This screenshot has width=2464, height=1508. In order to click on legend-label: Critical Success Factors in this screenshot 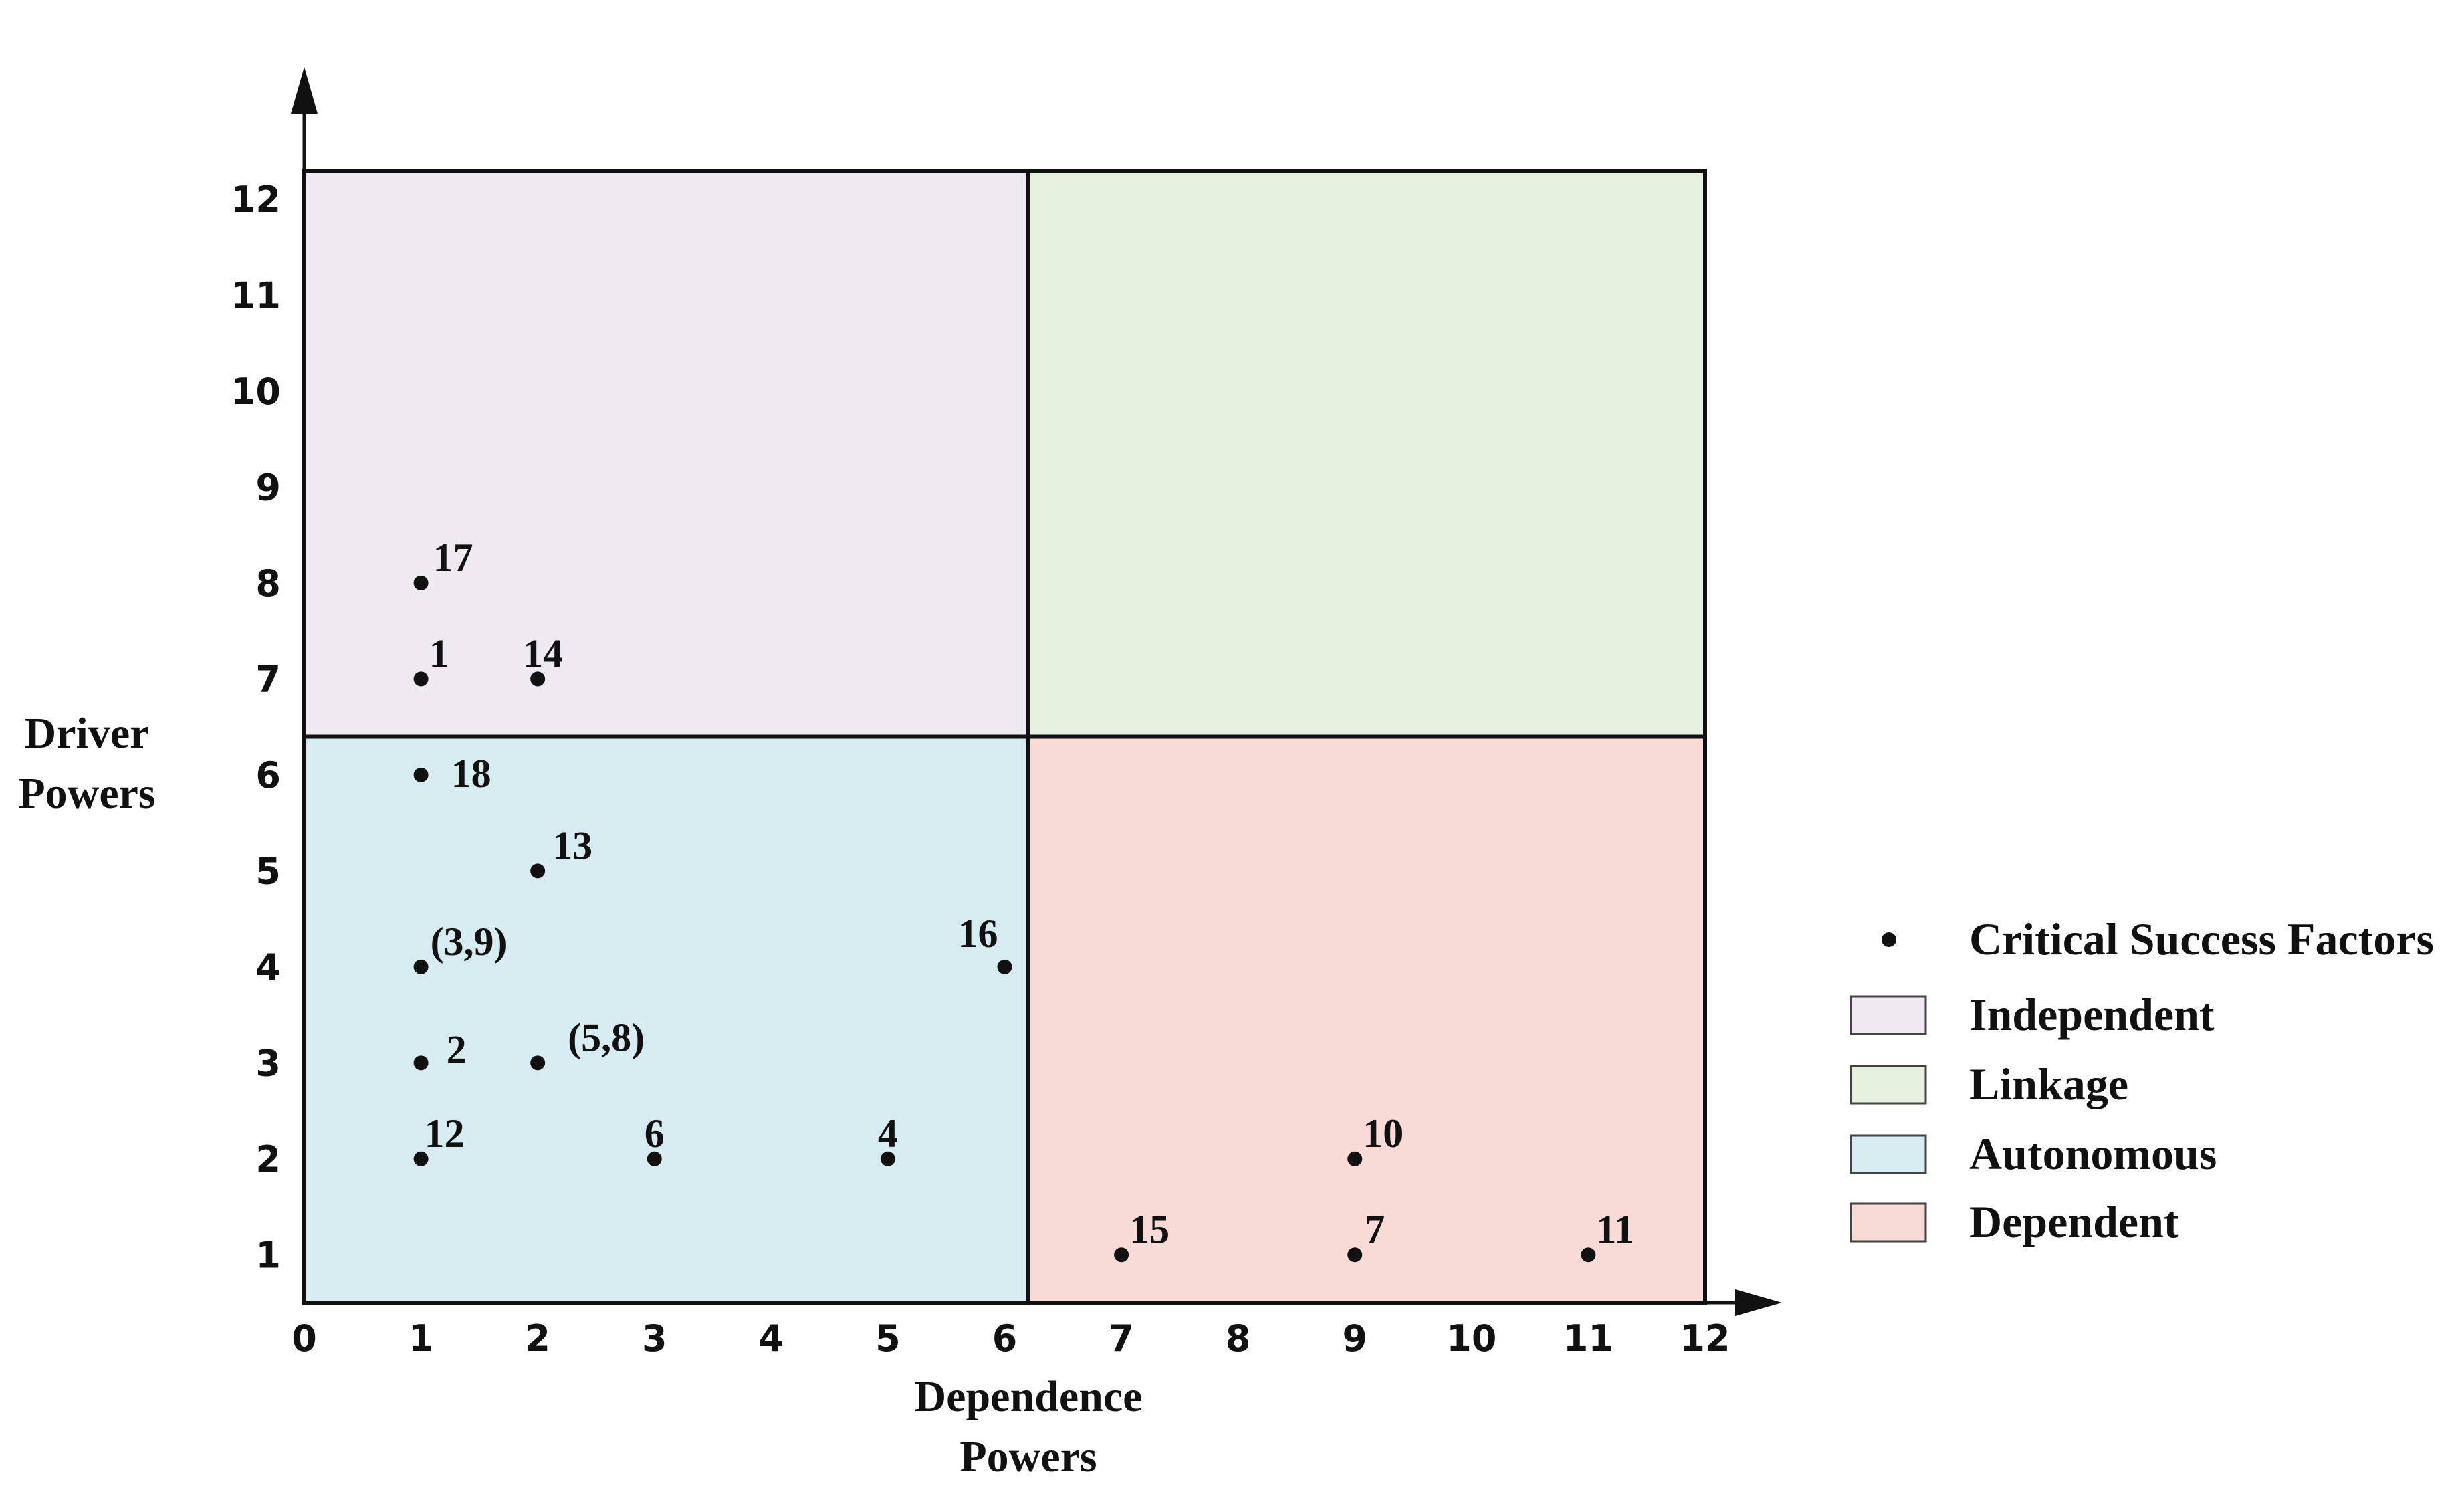, I will do `click(2201, 938)`.